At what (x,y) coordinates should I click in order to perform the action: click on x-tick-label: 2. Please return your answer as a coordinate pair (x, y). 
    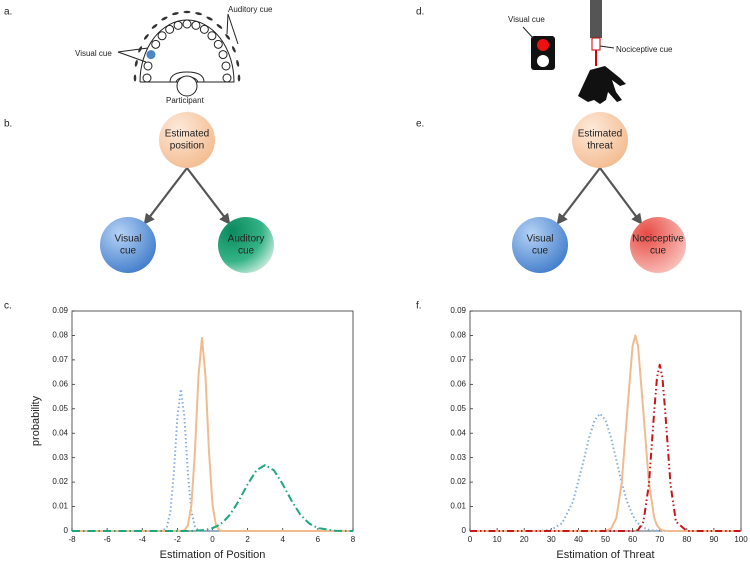
    Looking at the image, I should click on (247, 539).